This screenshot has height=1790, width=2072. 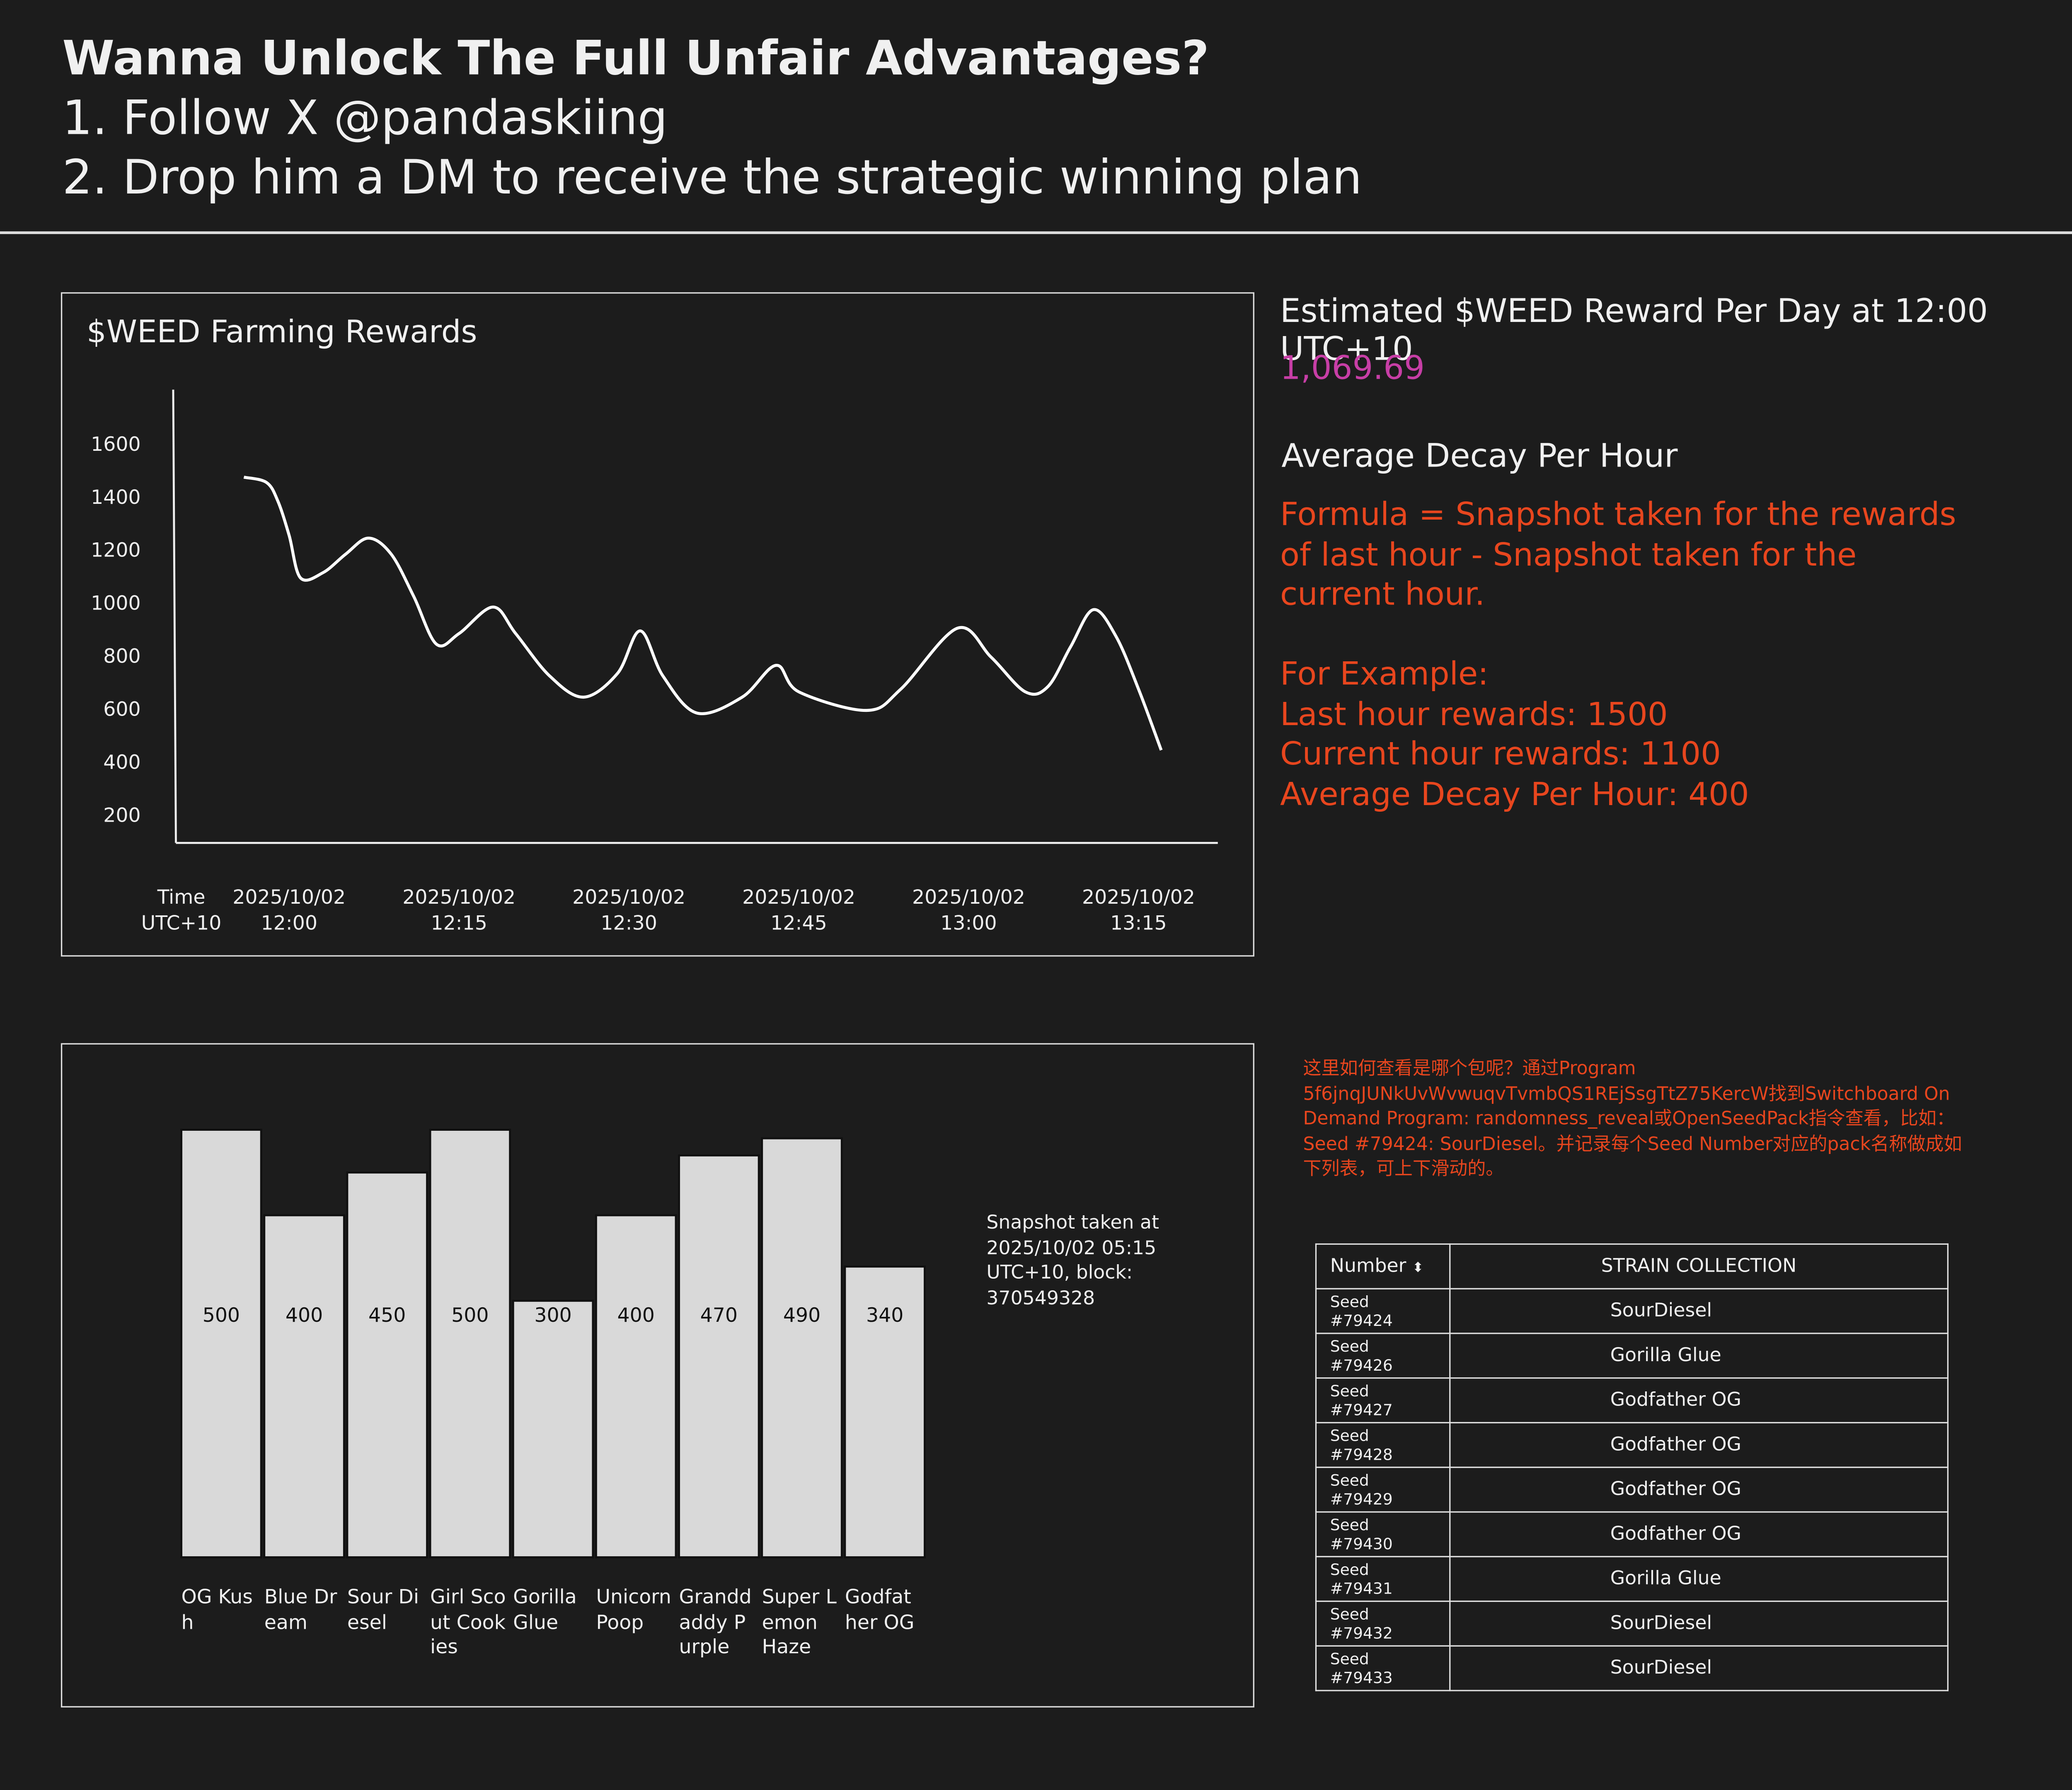 What do you see at coordinates (1383, 1623) in the screenshot?
I see `table-cell: Seed #79432` at bounding box center [1383, 1623].